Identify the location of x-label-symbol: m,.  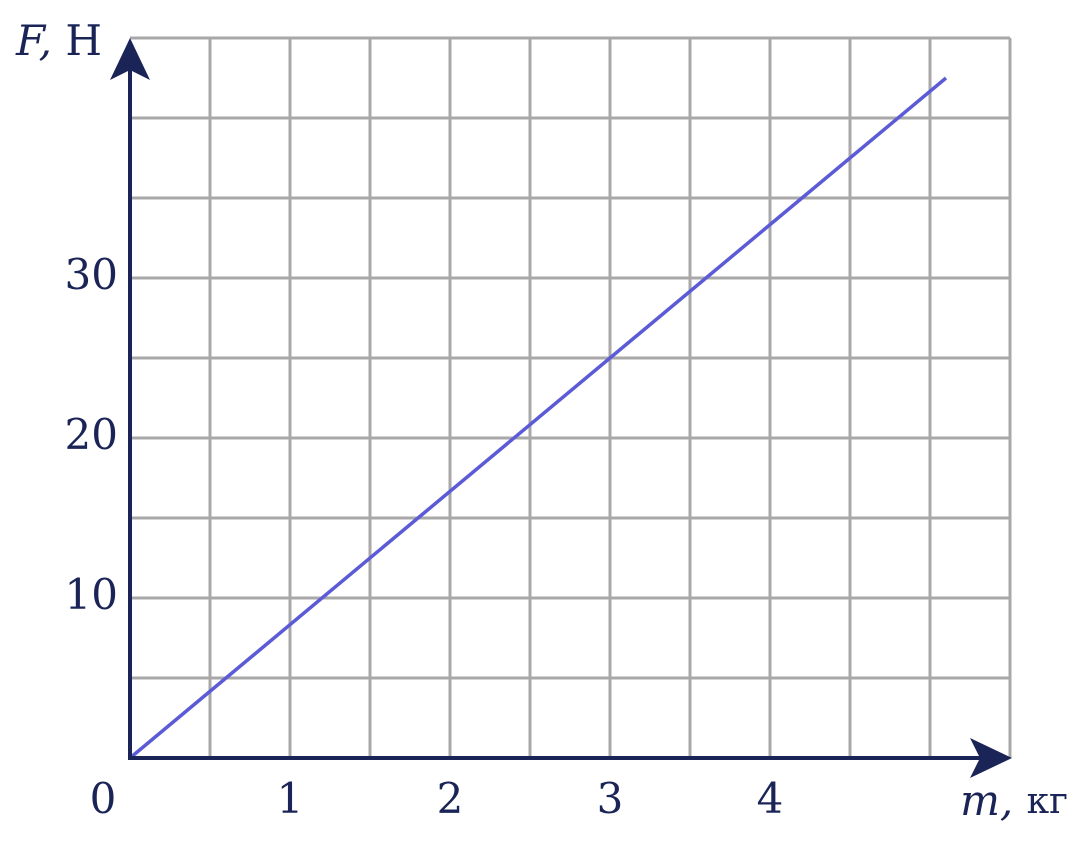
(986, 800).